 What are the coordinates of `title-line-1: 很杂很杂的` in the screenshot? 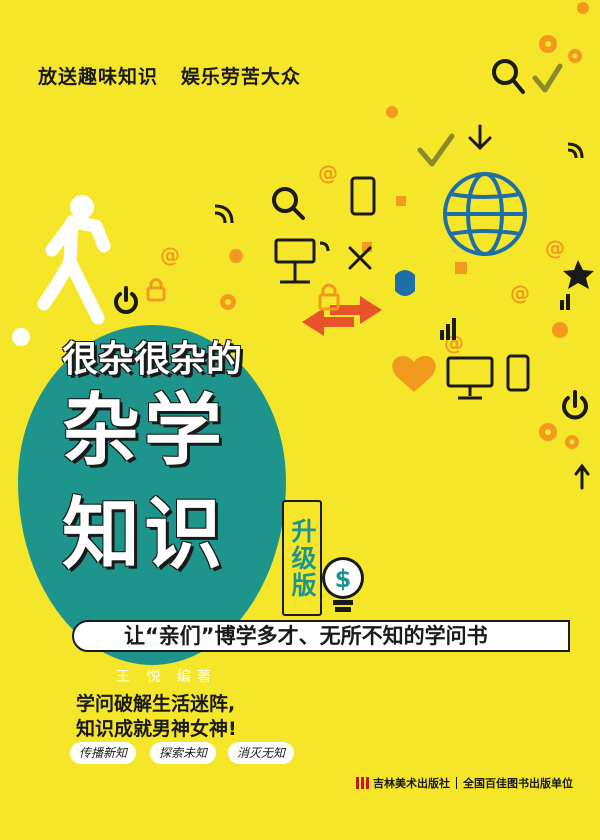 It's located at (152, 359).